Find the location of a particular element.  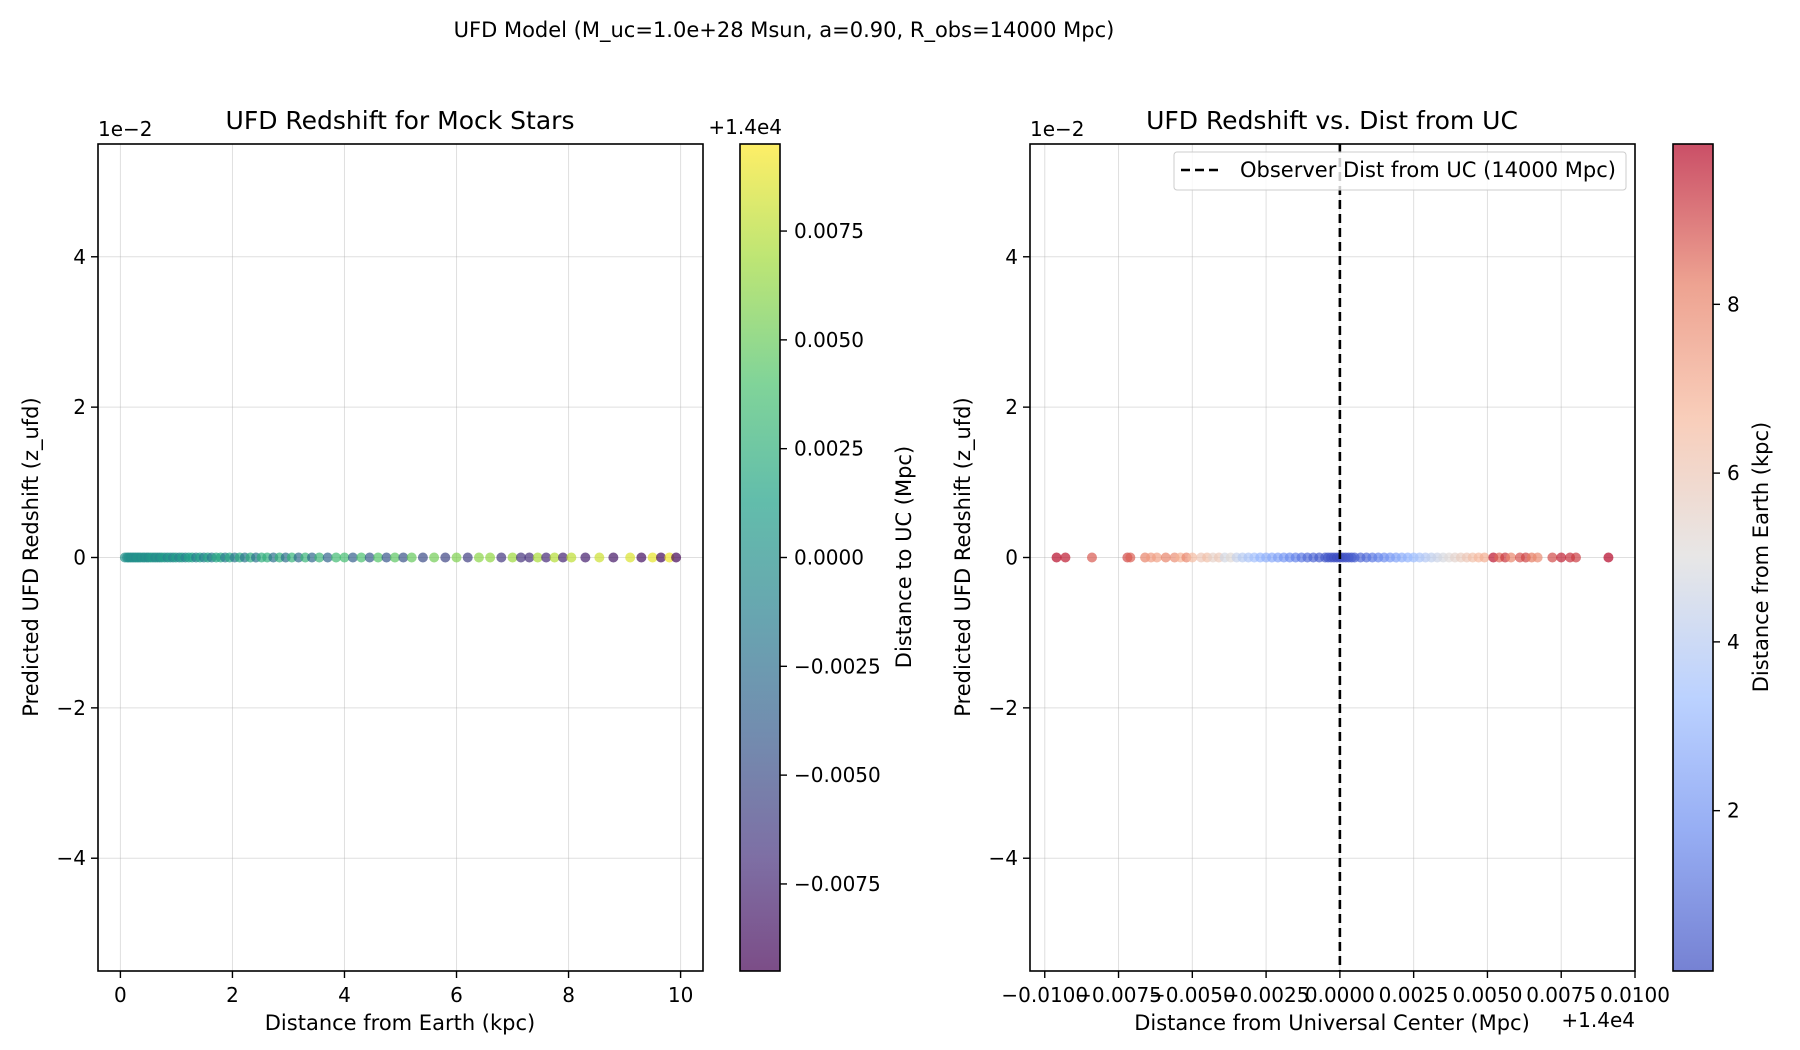

colorbar-tick-label: 2 is located at coordinates (1733, 811).